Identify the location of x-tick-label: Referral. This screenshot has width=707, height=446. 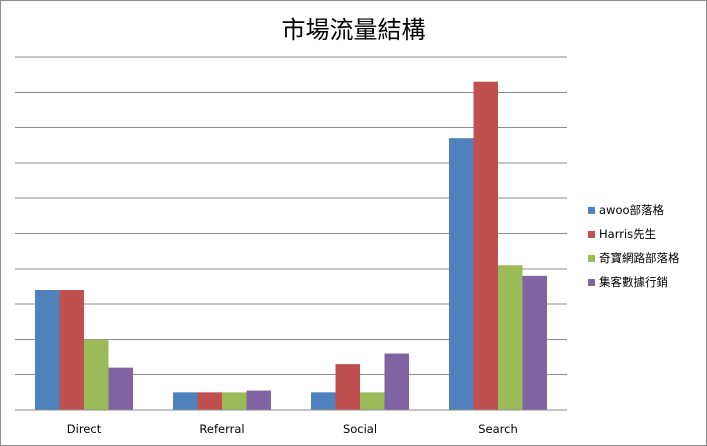
(221, 429).